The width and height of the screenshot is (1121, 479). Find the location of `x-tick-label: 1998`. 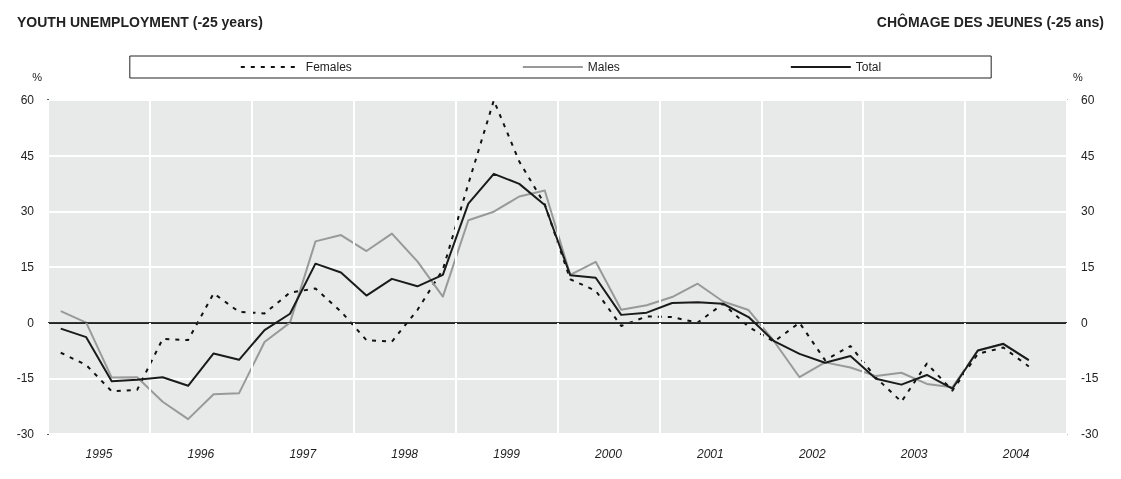

x-tick-label: 1998 is located at coordinates (405, 454).